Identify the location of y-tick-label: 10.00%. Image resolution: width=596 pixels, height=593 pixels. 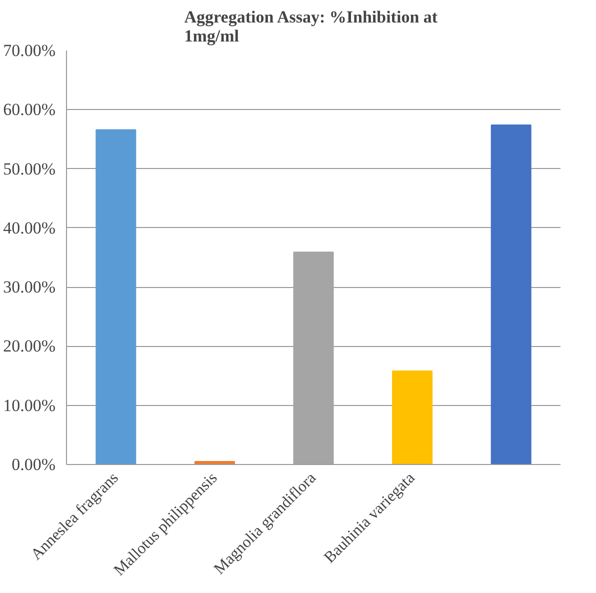
(29, 405).